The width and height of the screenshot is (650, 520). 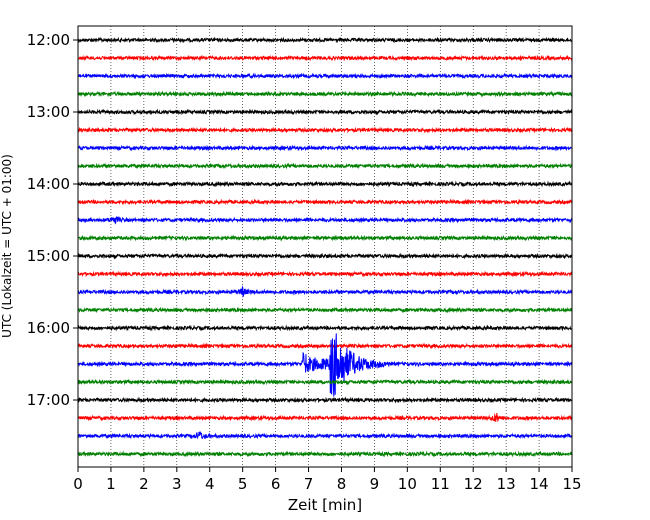 What do you see at coordinates (48, 184) in the screenshot?
I see `y-tick-label: 14:00` at bounding box center [48, 184].